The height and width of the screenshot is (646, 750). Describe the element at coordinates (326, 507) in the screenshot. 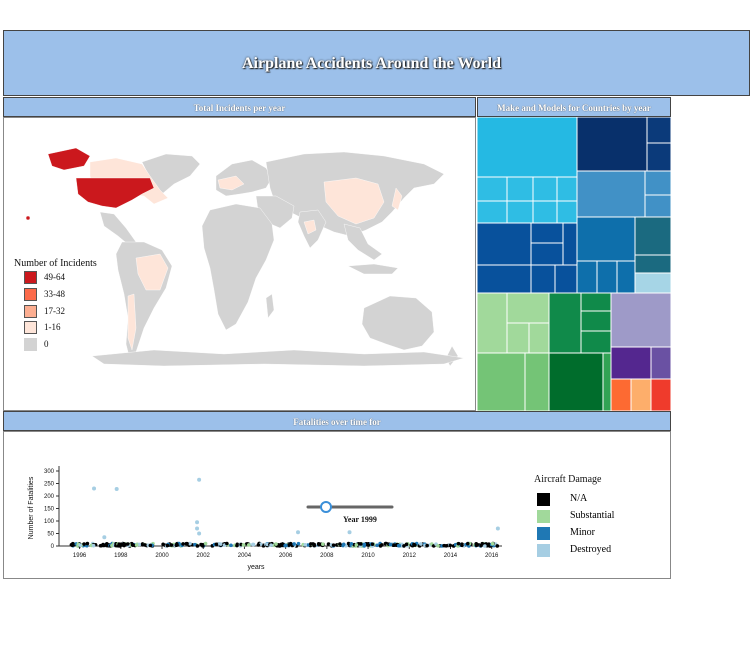

I see `slider-handle` at that location.